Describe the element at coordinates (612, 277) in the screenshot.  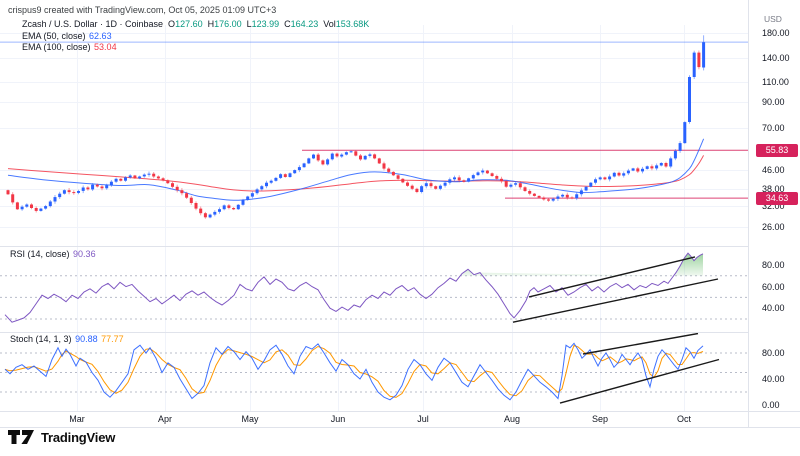
I see `rsi-trendline` at that location.